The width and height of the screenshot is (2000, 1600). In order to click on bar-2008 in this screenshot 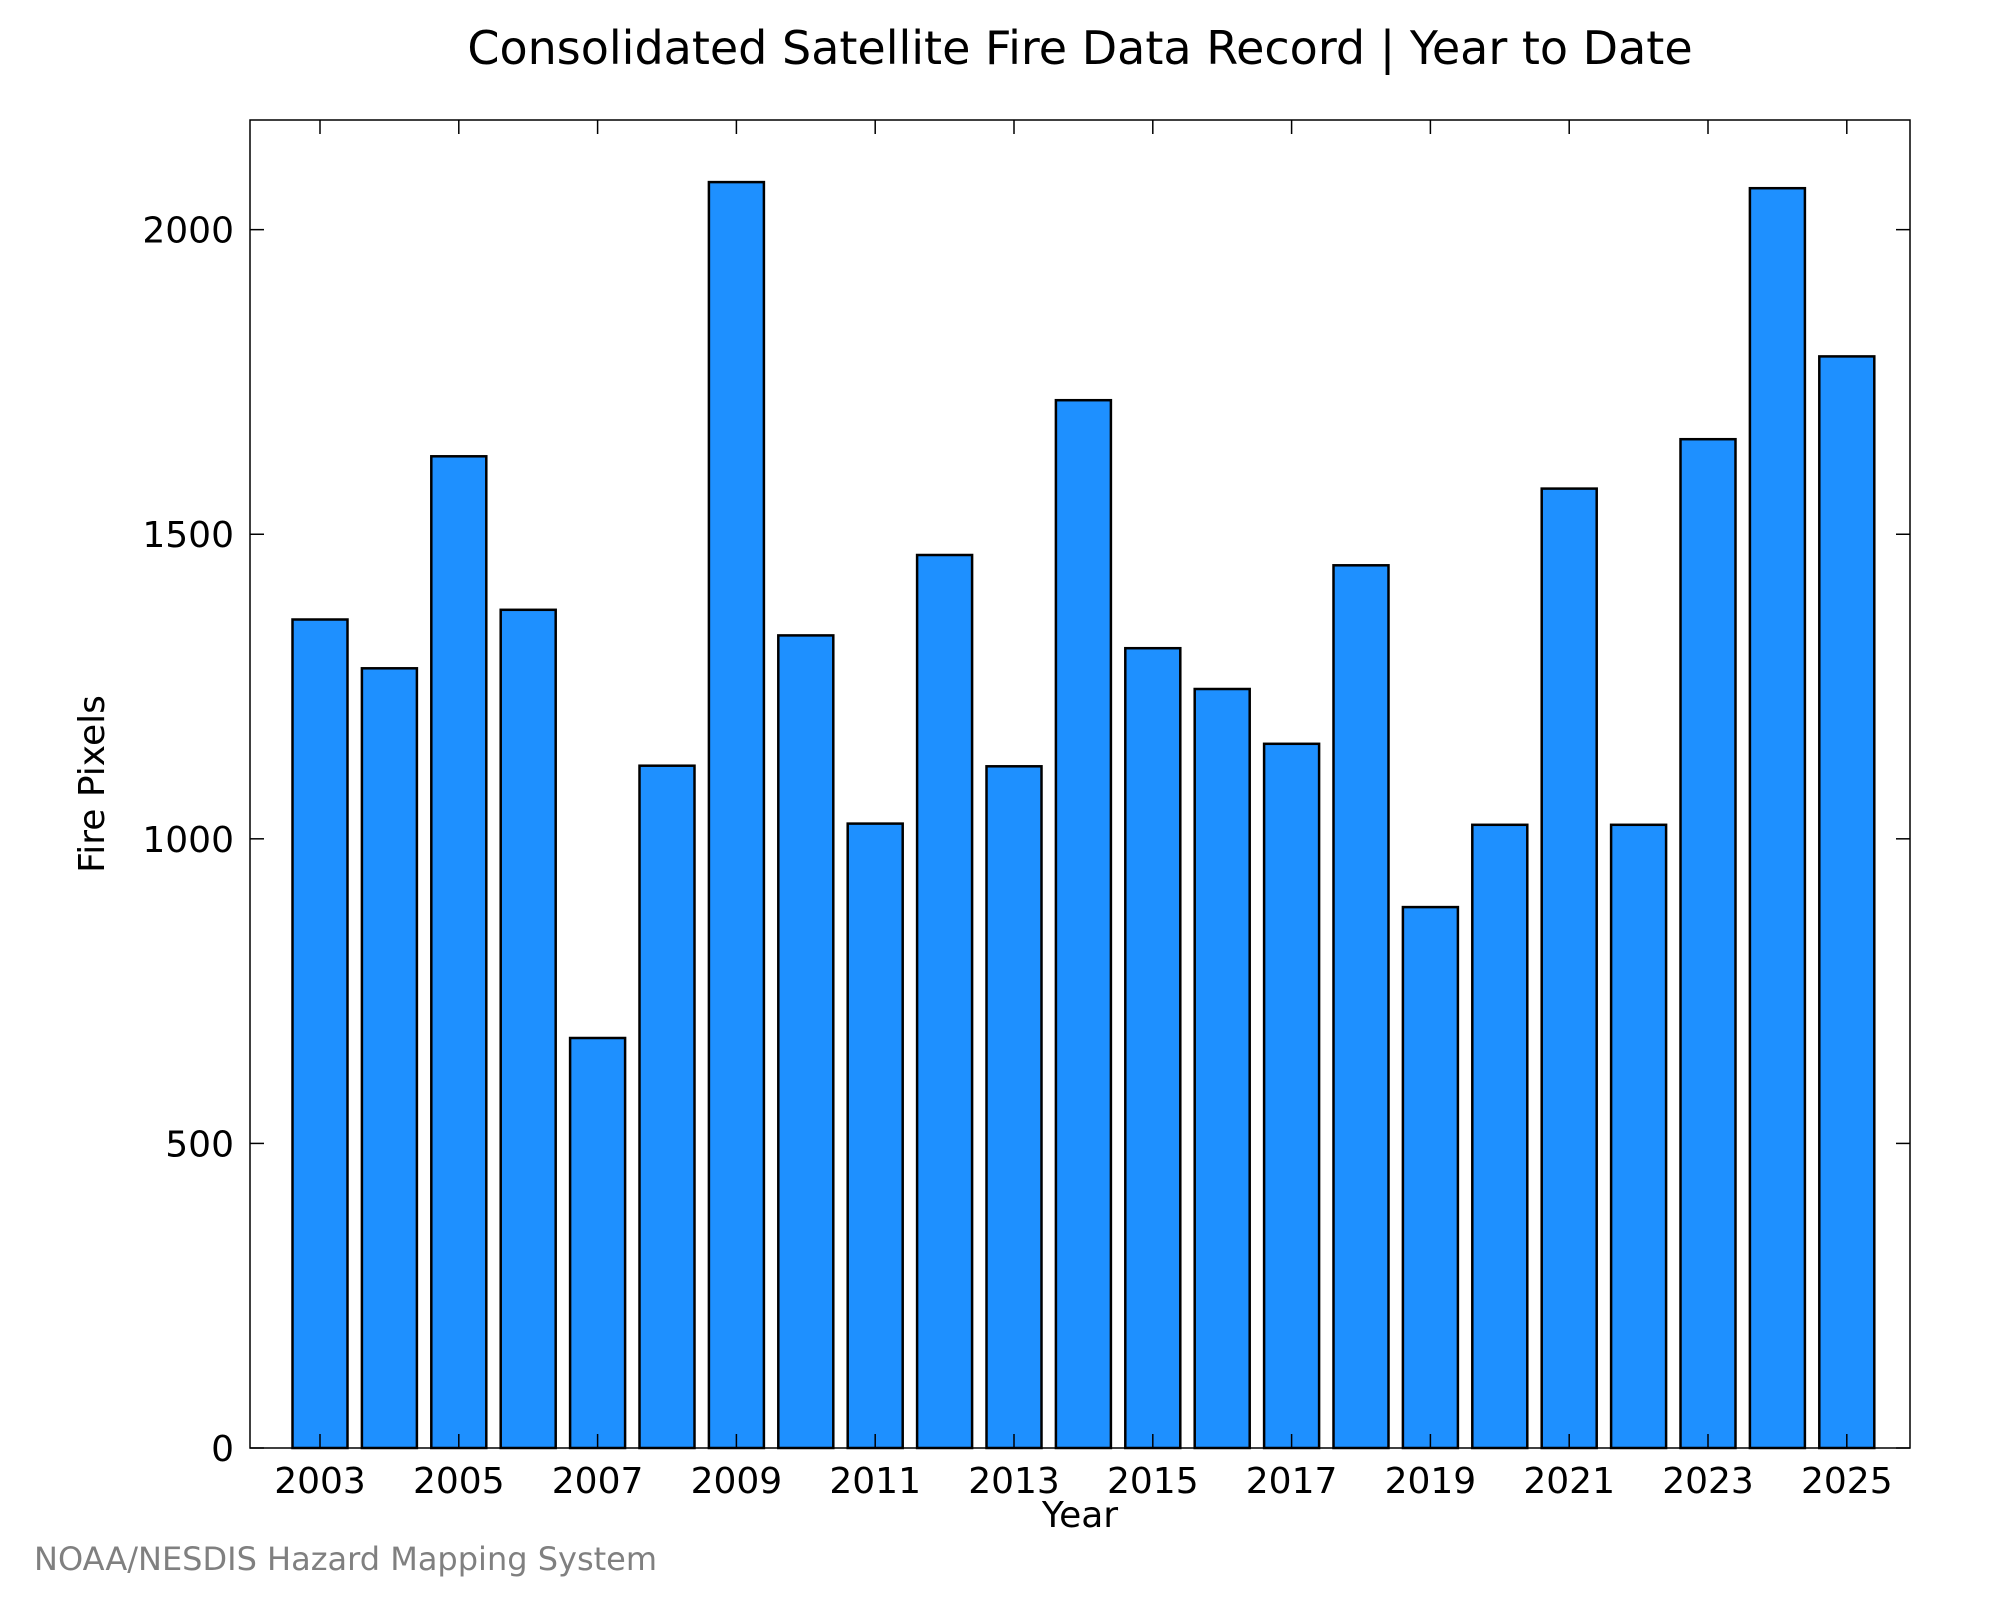, I will do `click(667, 1107)`.